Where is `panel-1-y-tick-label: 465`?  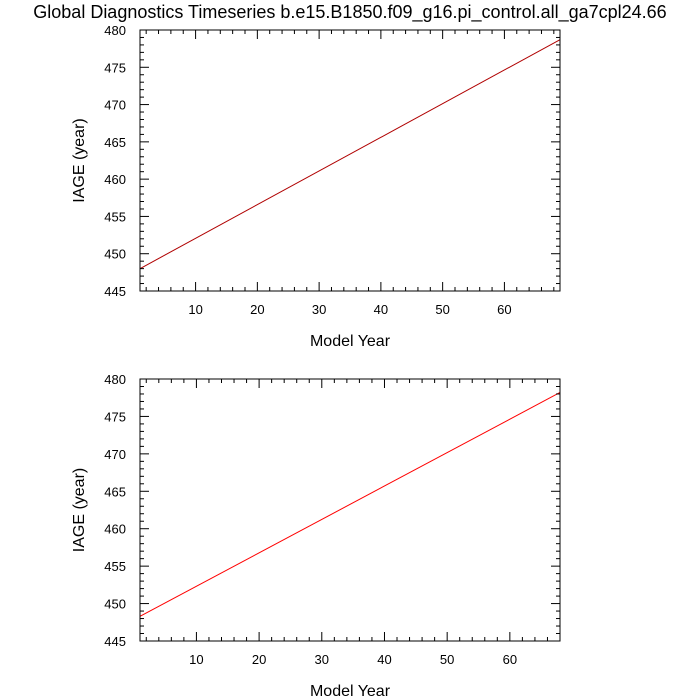
panel-1-y-tick-label: 465 is located at coordinates (115, 142).